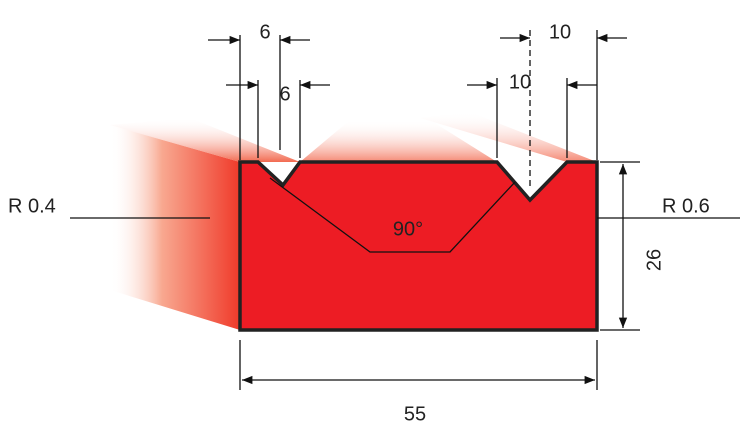  What do you see at coordinates (408, 229) in the screenshot?
I see `angle-label: 90°` at bounding box center [408, 229].